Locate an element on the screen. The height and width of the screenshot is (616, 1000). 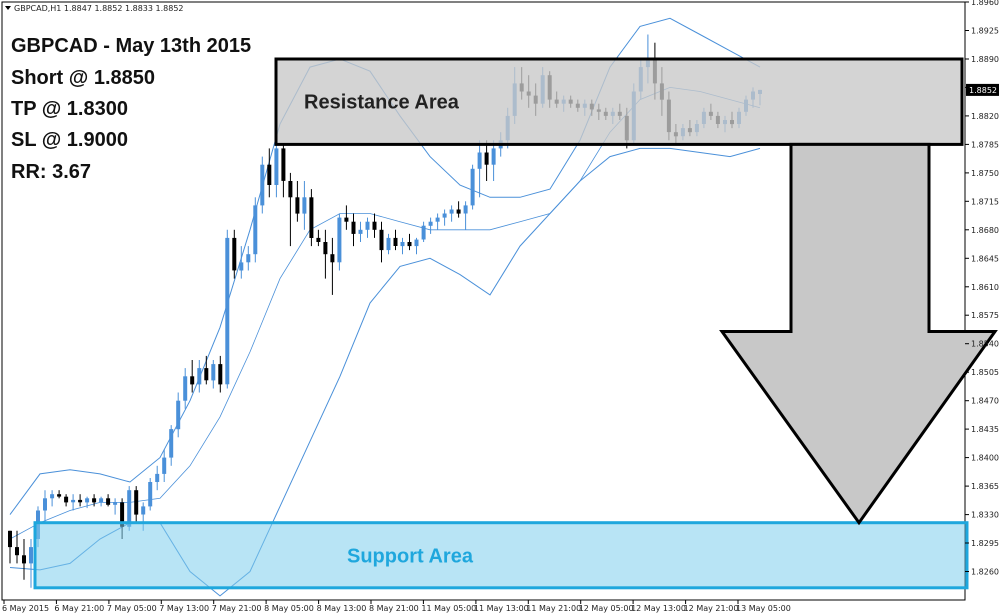
x-tick-label: 8 May 13:00 is located at coordinates (342, 608).